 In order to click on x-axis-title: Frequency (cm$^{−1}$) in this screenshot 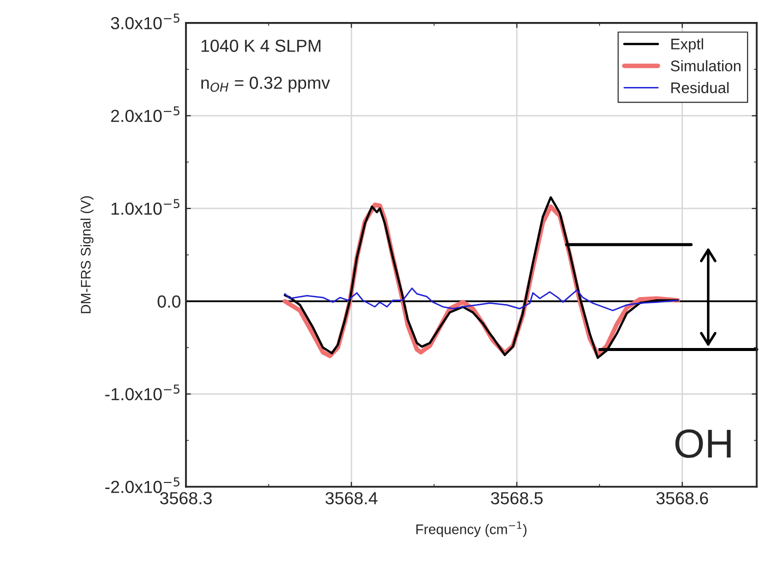, I will do `click(471, 529)`.